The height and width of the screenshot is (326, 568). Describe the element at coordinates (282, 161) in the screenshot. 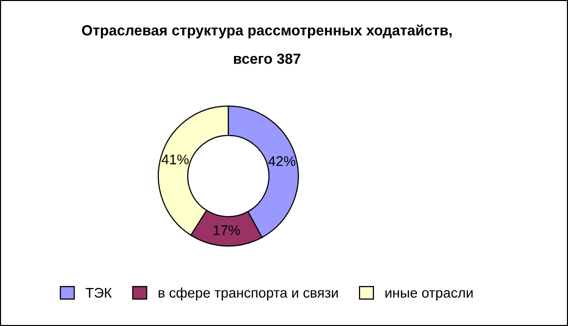

I see `data-label: 42%` at that location.